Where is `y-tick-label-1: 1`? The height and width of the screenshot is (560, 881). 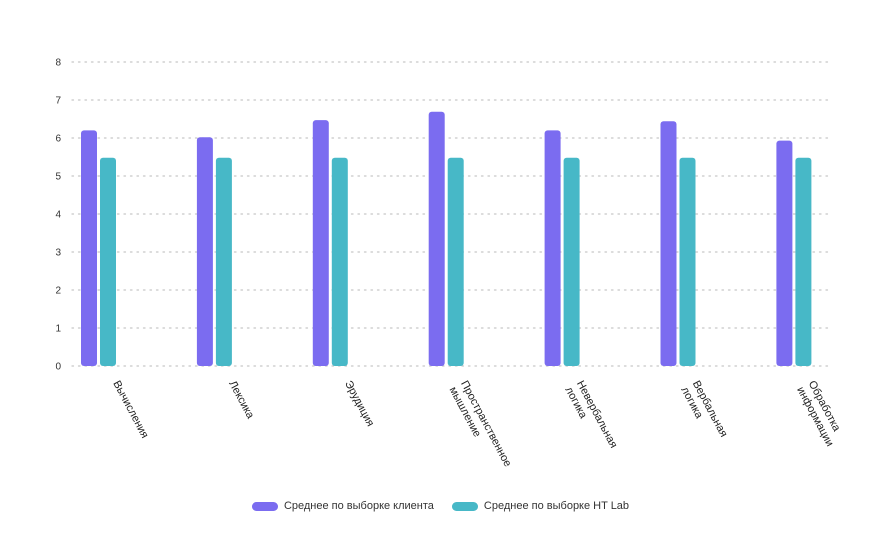
y-tick-label-1: 1 is located at coordinates (58, 329).